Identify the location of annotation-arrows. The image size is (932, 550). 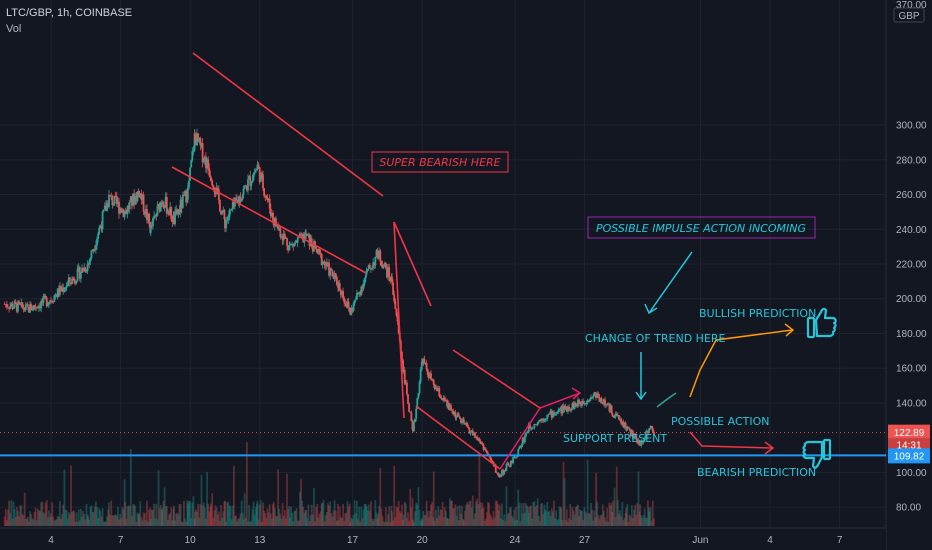
(715, 353).